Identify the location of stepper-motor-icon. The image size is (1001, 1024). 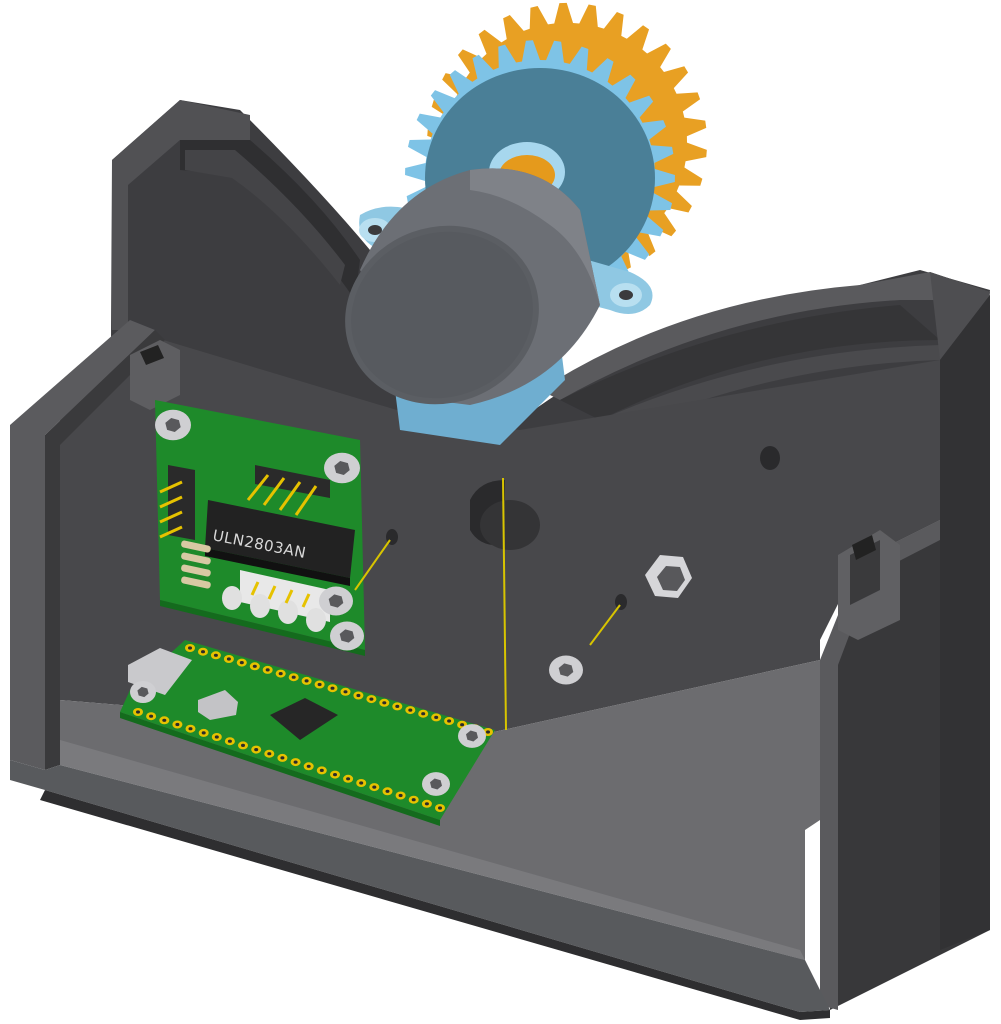
(499, 293).